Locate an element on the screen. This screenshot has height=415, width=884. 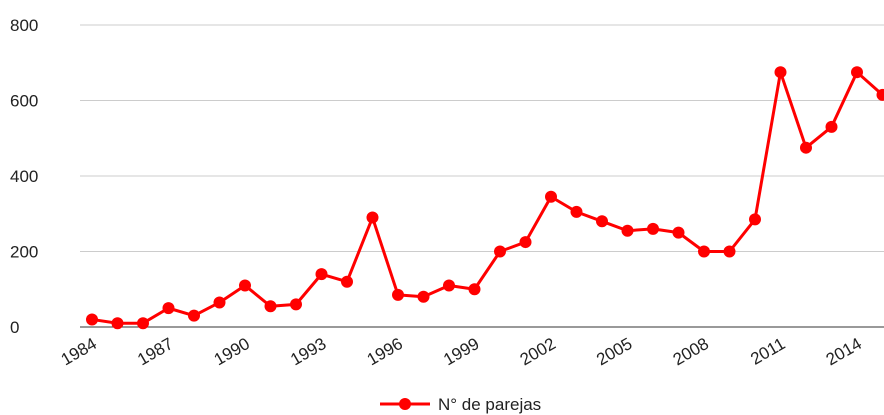
x-tick-label: 1984 is located at coordinates (79, 351).